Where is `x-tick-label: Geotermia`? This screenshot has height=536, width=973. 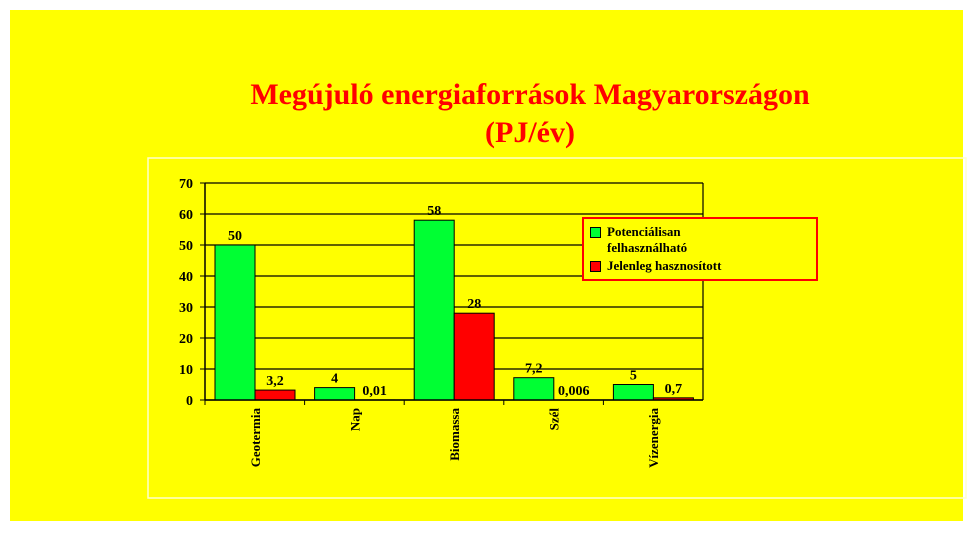
x-tick-label: Geotermia is located at coordinates (255, 438).